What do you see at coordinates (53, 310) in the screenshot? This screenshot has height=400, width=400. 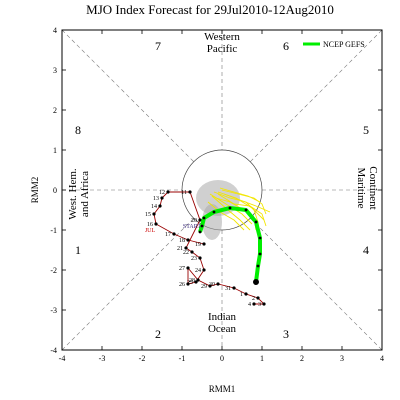 I see `y-tick-label: -3` at bounding box center [53, 310].